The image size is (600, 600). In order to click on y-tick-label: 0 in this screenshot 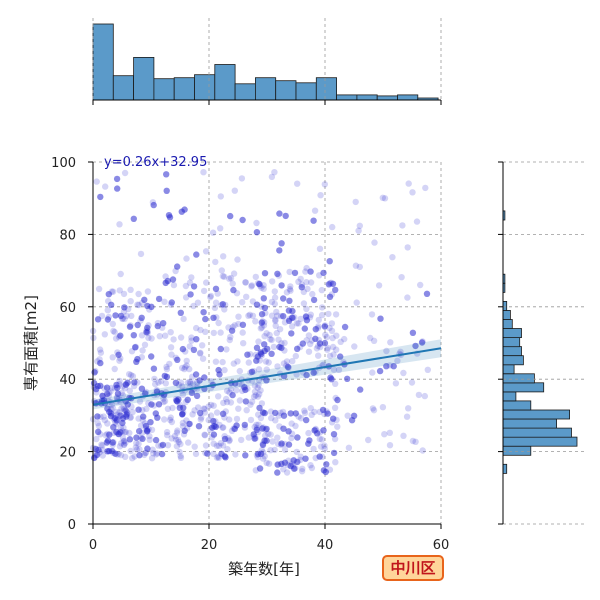, I will do `click(72, 525)`.